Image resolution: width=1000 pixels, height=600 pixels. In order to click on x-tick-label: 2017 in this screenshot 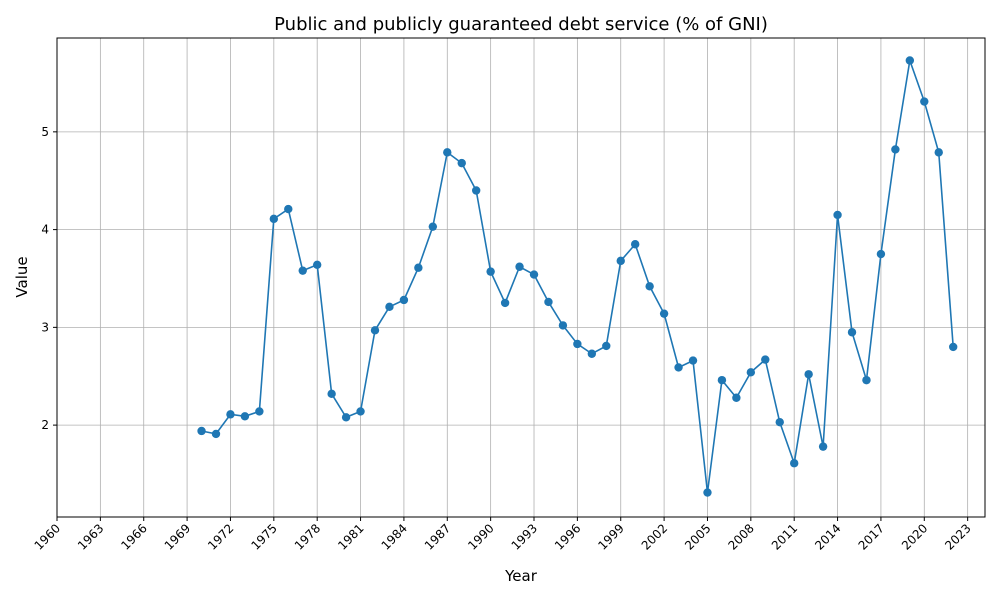, I will do `click(871, 536)`.